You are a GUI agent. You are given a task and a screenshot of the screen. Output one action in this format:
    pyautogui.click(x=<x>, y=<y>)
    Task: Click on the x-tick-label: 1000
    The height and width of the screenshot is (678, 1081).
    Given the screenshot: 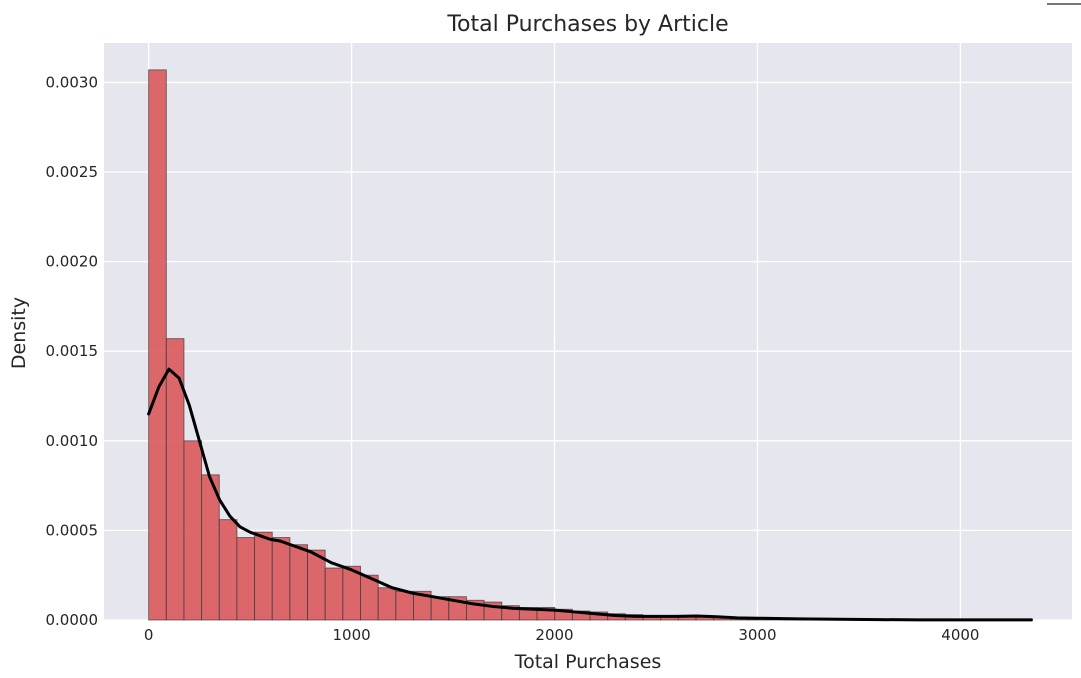 What is the action you would take?
    pyautogui.click(x=351, y=635)
    